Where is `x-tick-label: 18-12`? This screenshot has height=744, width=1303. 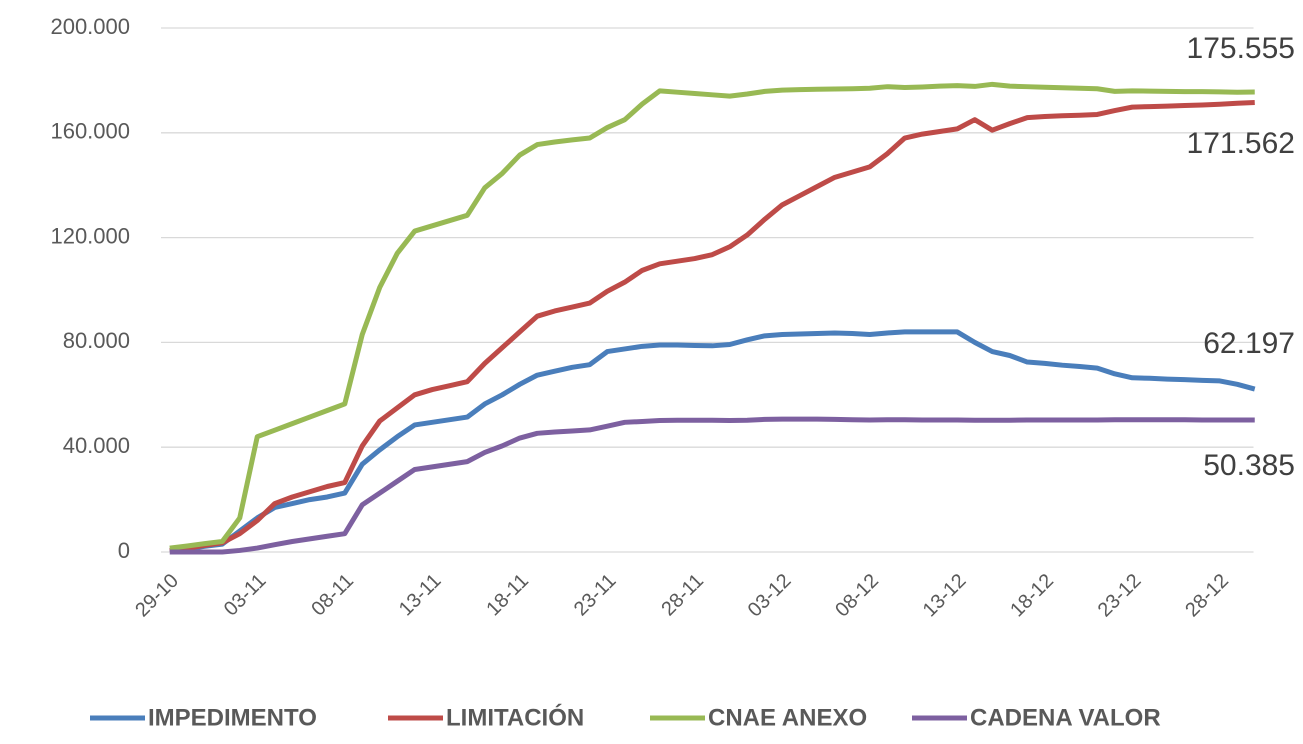
x-tick-label: 18-12 is located at coordinates (1032, 596).